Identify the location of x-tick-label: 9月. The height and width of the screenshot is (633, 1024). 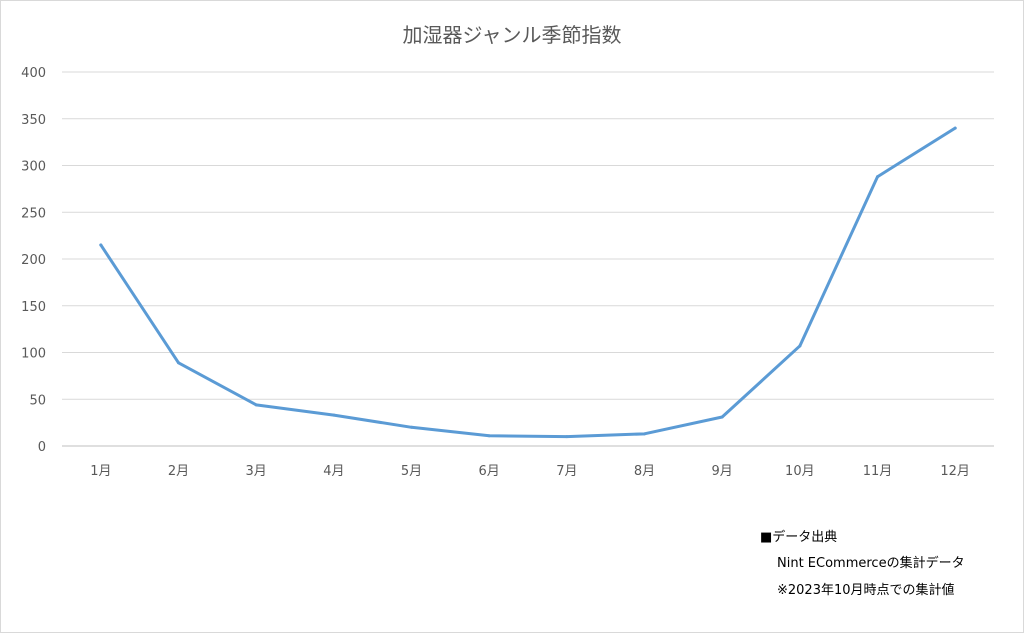
(722, 471).